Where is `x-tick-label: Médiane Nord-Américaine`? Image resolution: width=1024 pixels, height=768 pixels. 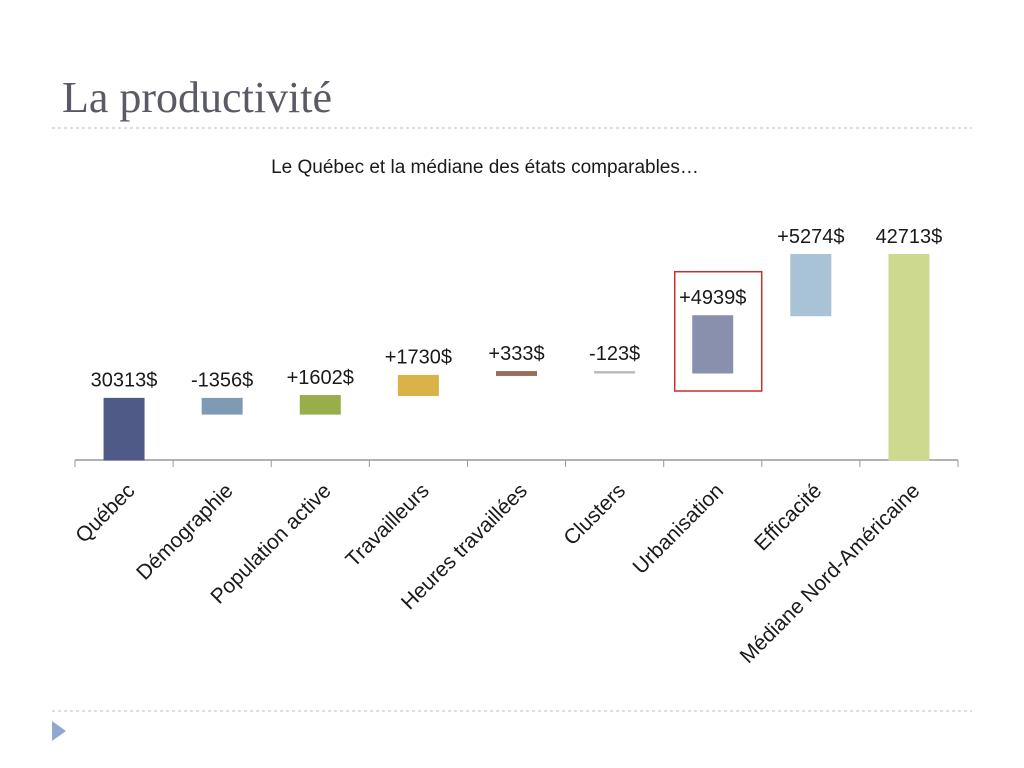 x-tick-label: Médiane Nord-Américaine is located at coordinates (830, 573).